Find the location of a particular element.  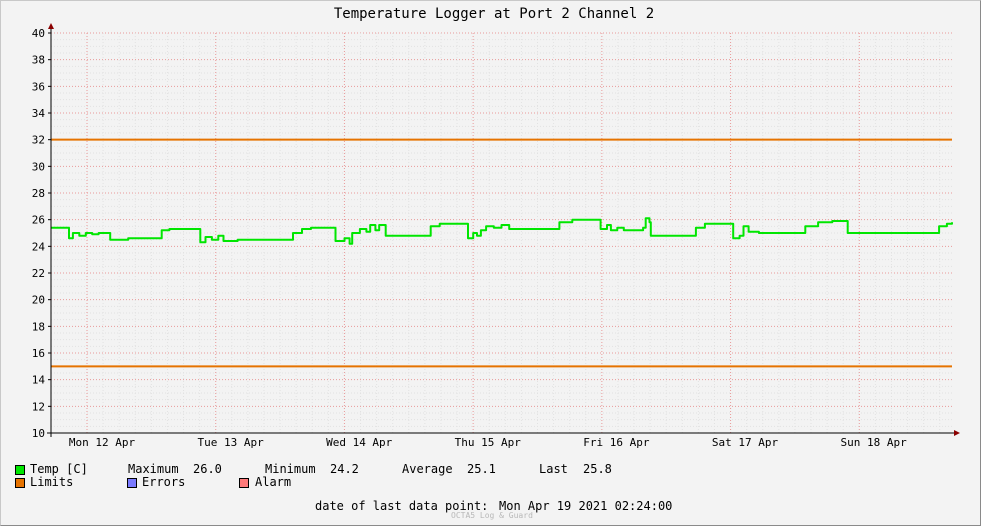

y-tick-label: 40 is located at coordinates (38, 33).